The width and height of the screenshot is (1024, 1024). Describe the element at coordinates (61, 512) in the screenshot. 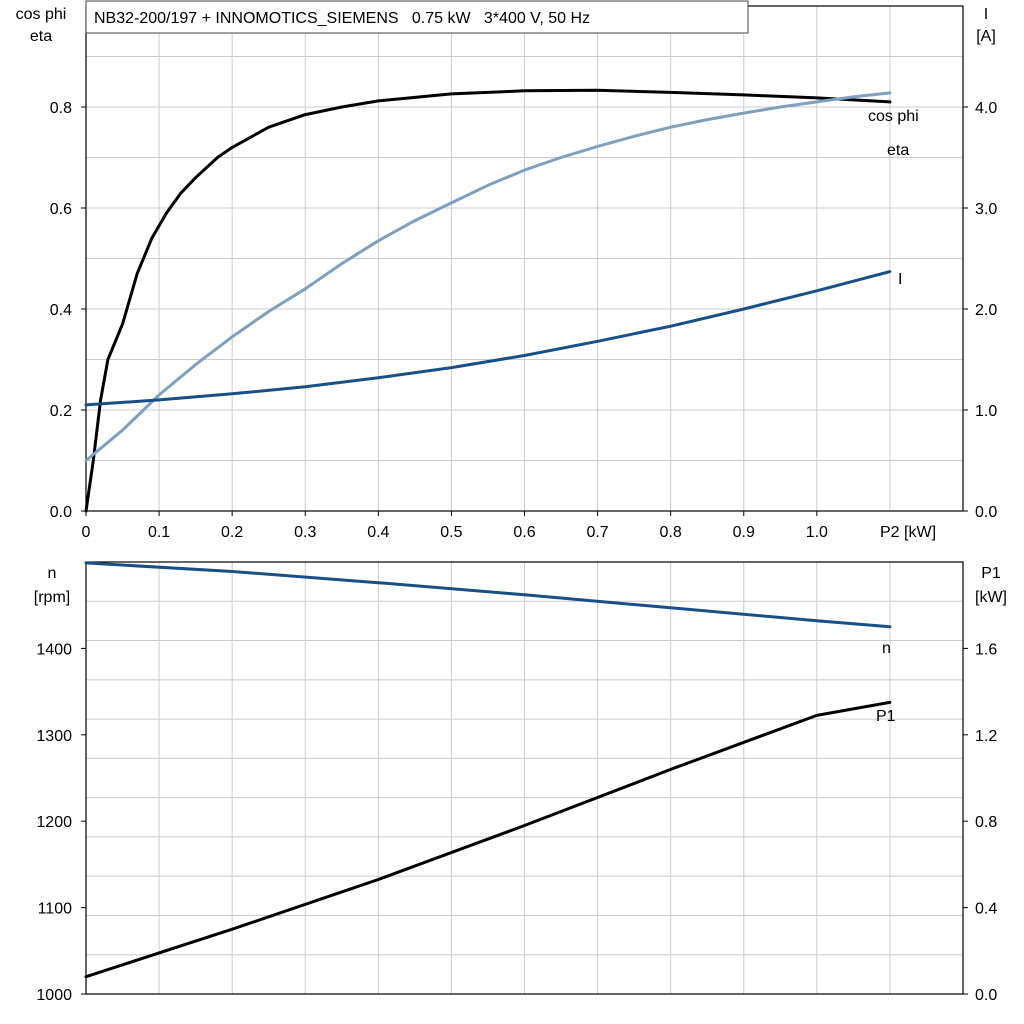

I see `y-left-tick-label: 0.0` at that location.